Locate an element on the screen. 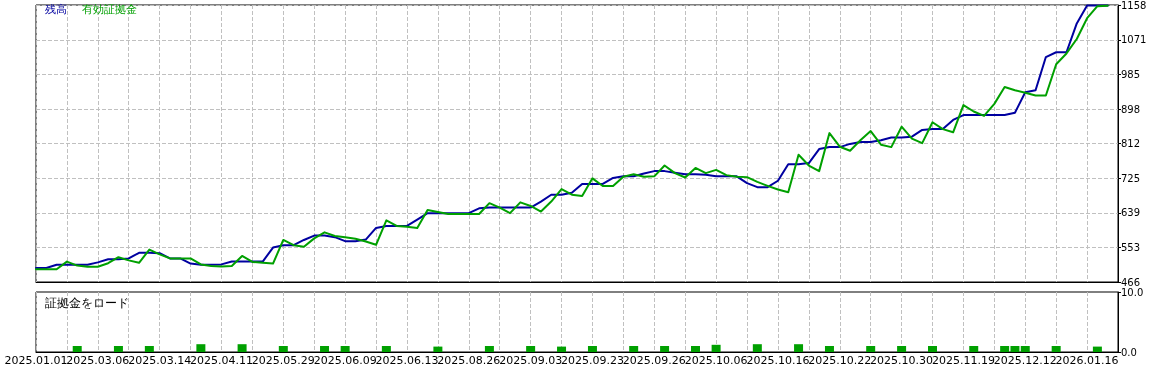  y-tick-label: 725 is located at coordinates (1131, 178).